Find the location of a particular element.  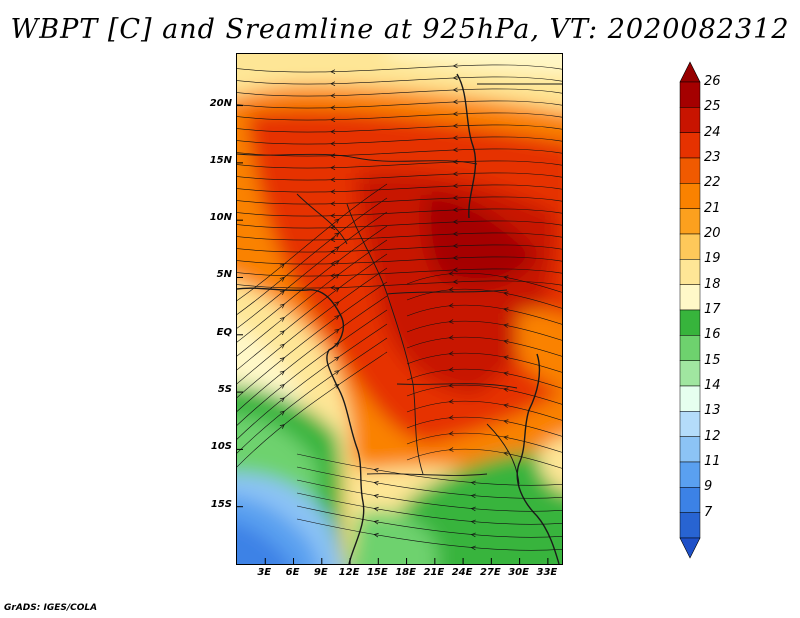

colorbar-label-18: 18 is located at coordinates (712, 284).